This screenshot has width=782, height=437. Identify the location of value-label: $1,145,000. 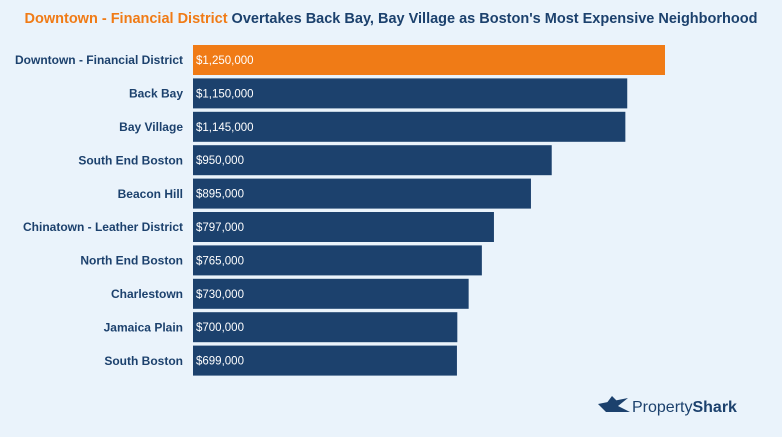
(225, 128).